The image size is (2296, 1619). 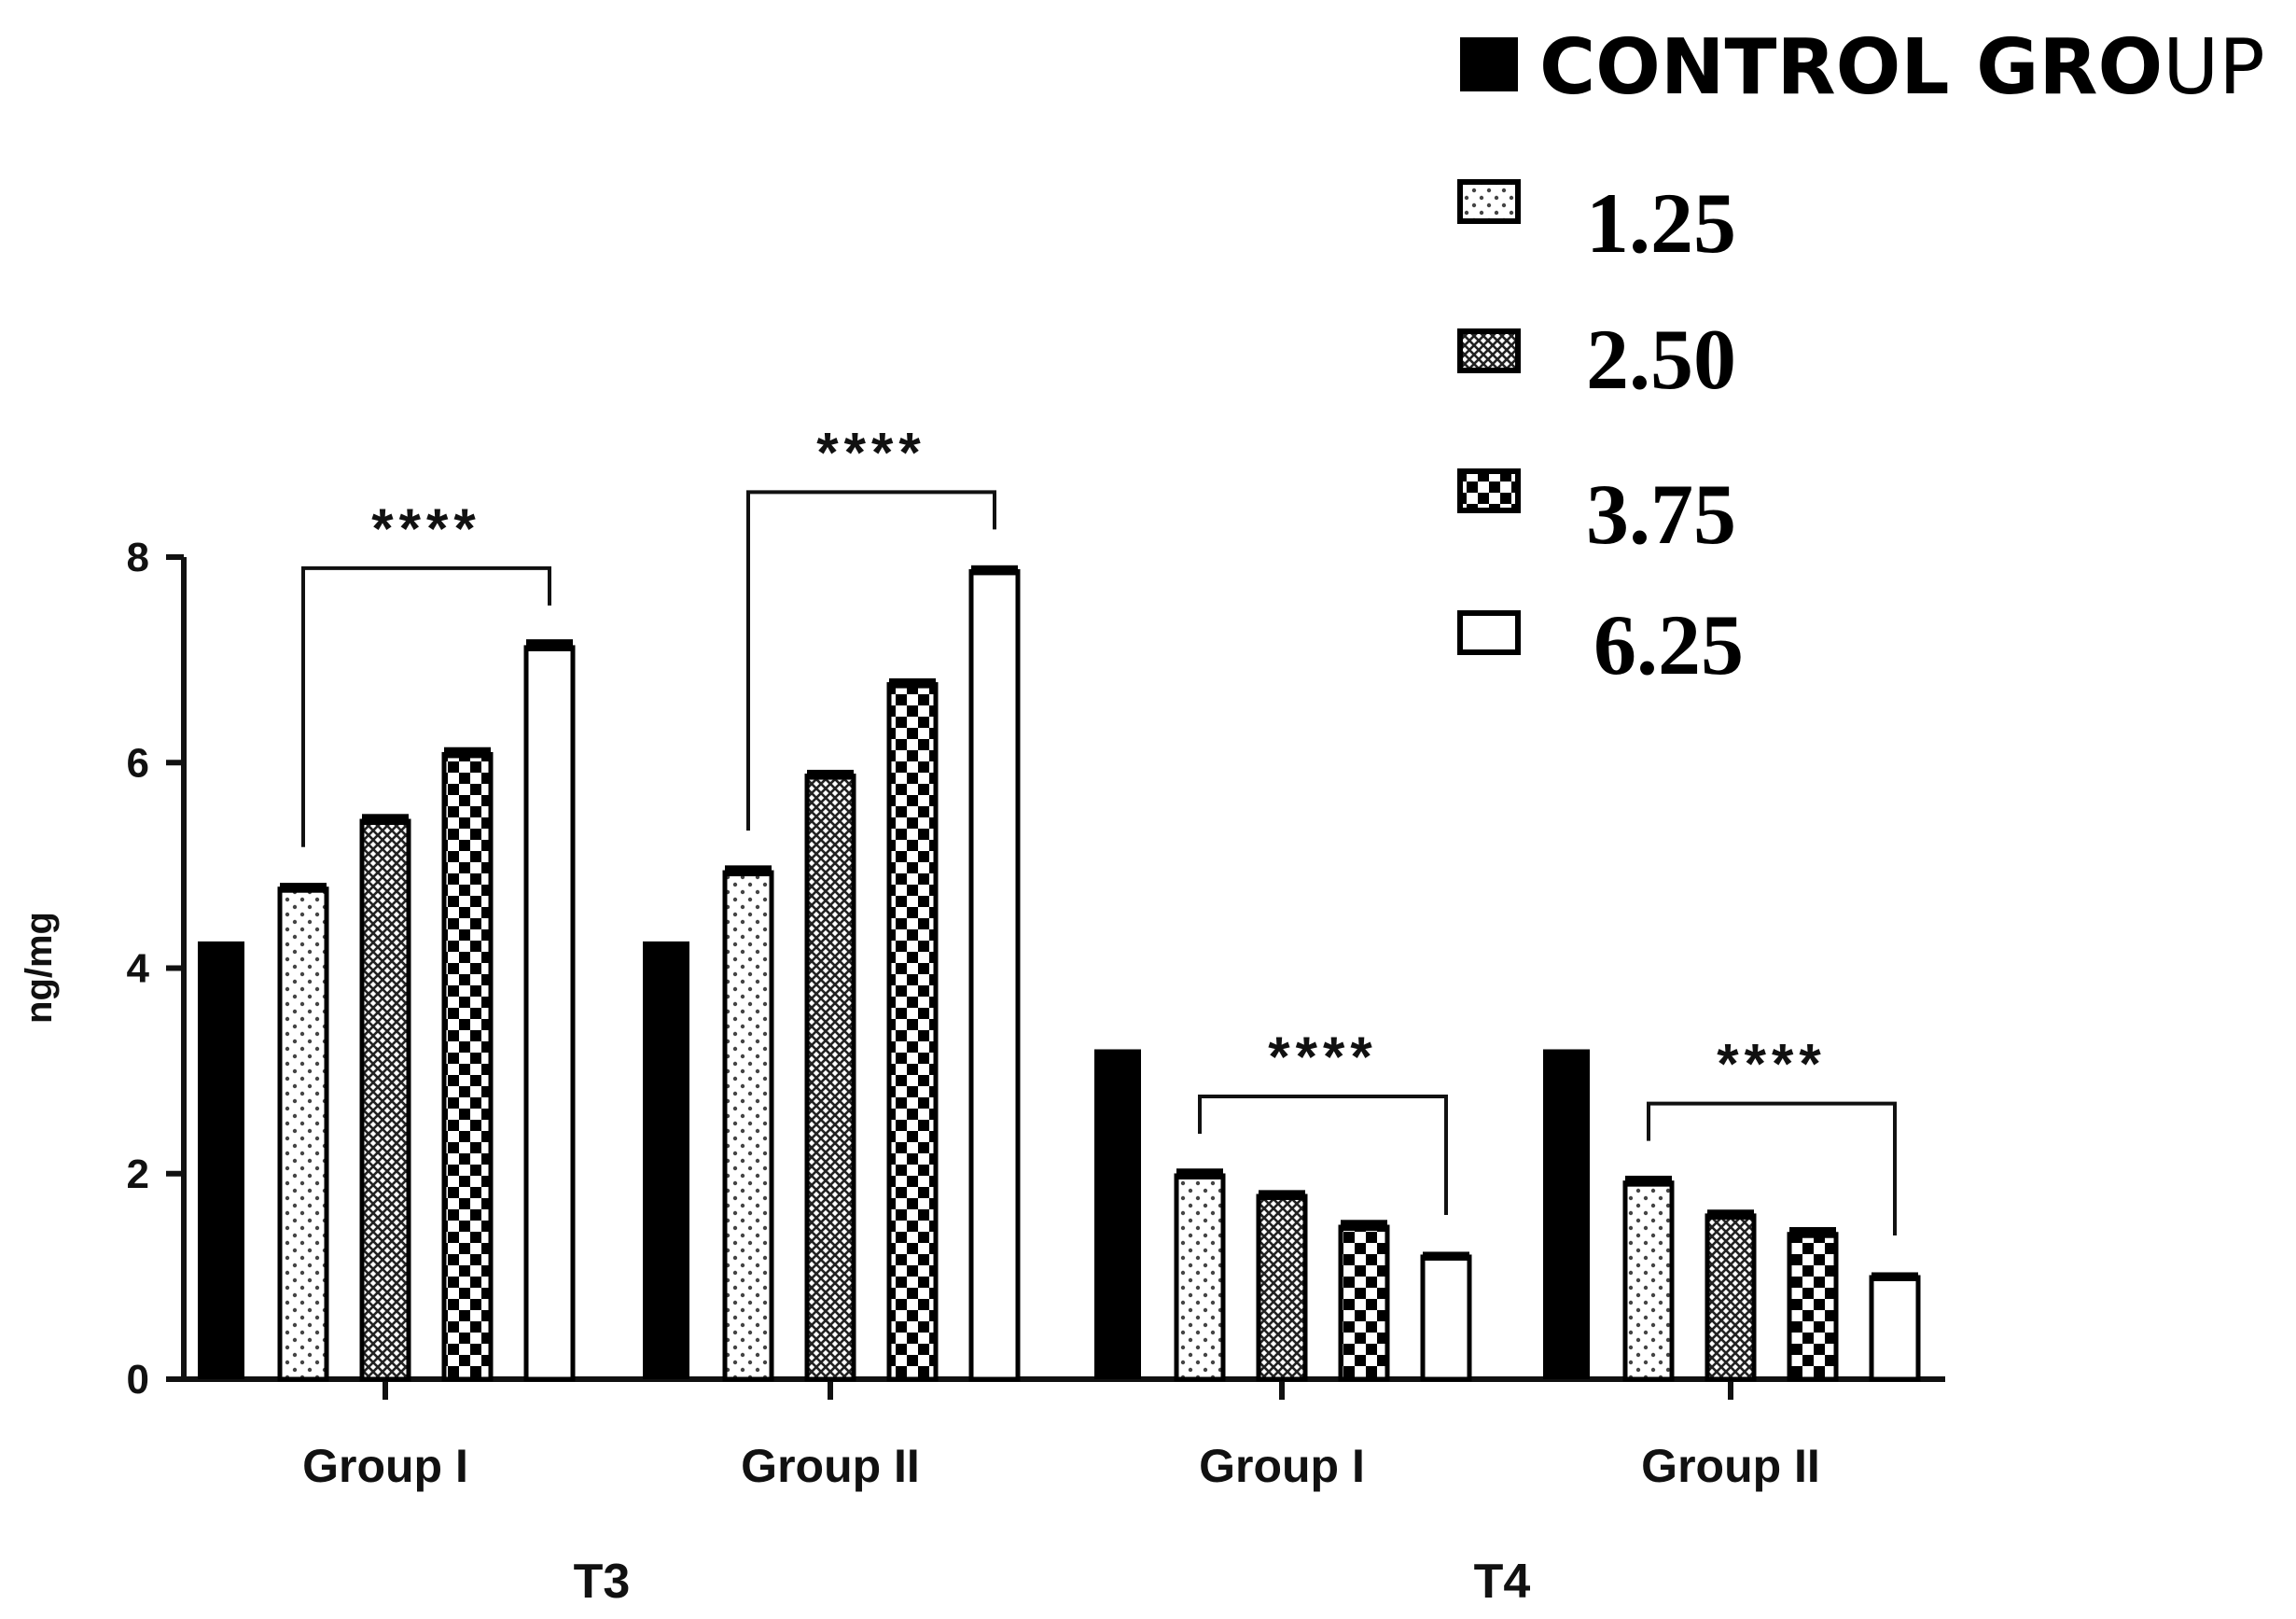 What do you see at coordinates (1669, 644) in the screenshot?
I see `legend-label-6-25: 6.25` at bounding box center [1669, 644].